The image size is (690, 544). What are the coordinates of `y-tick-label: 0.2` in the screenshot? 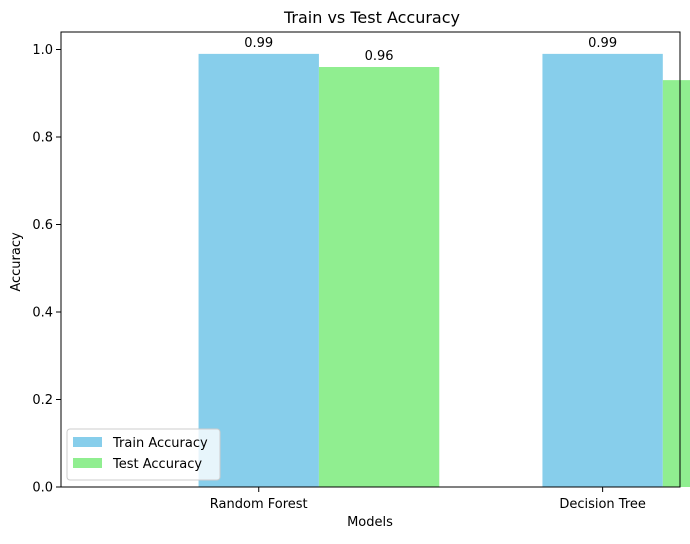 It's located at (42, 400).